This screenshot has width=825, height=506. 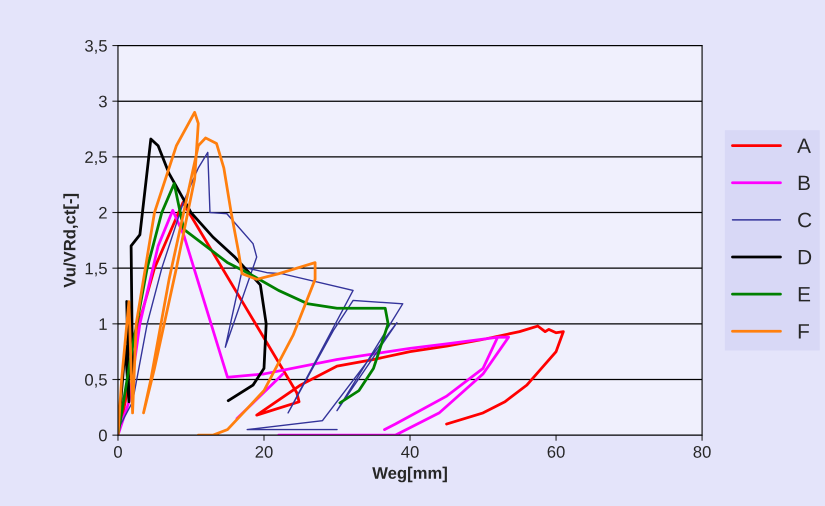 I want to click on x-tick-label: 80, so click(x=702, y=452).